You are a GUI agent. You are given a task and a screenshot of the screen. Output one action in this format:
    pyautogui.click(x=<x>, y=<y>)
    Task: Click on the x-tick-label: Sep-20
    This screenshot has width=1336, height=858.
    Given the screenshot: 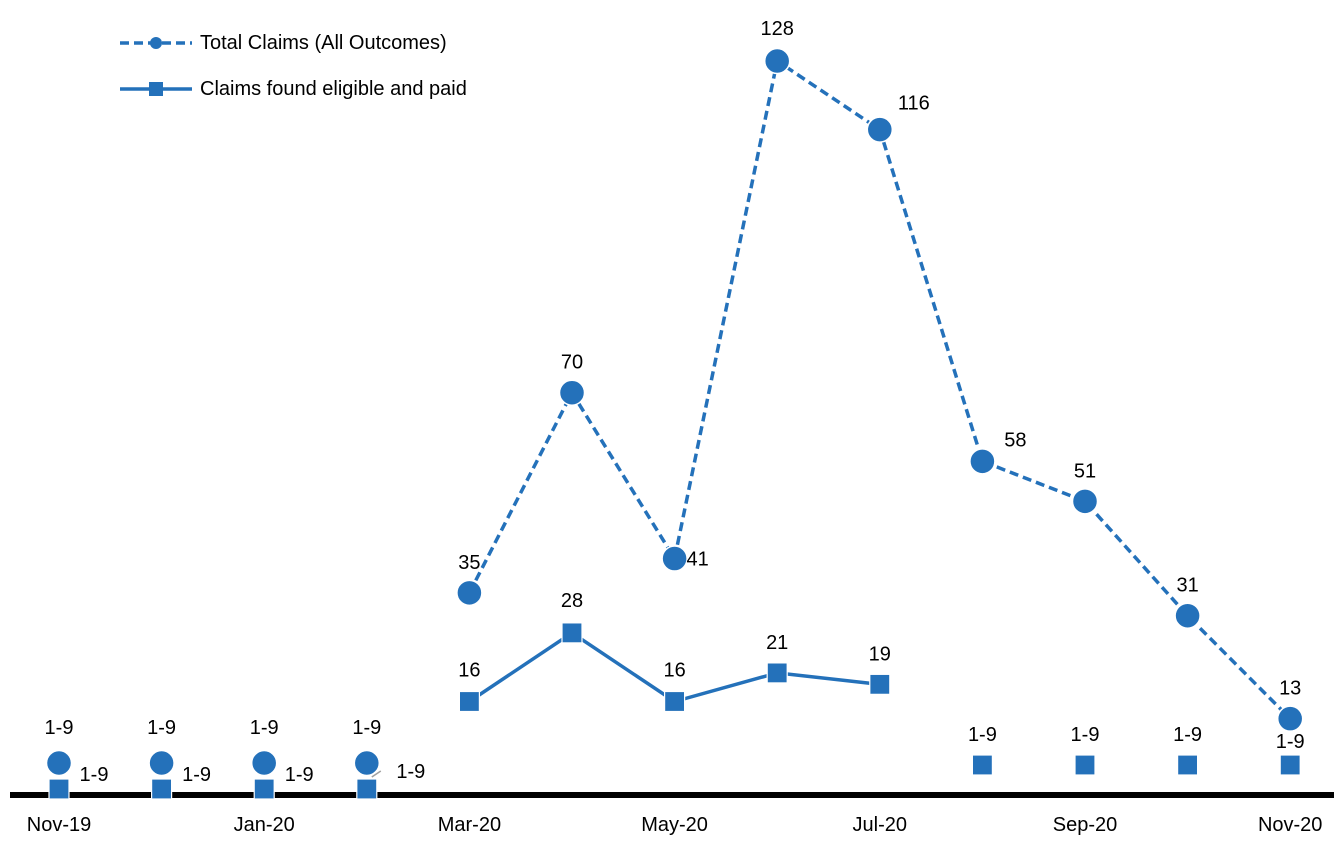 What is the action you would take?
    pyautogui.click(x=1085, y=825)
    